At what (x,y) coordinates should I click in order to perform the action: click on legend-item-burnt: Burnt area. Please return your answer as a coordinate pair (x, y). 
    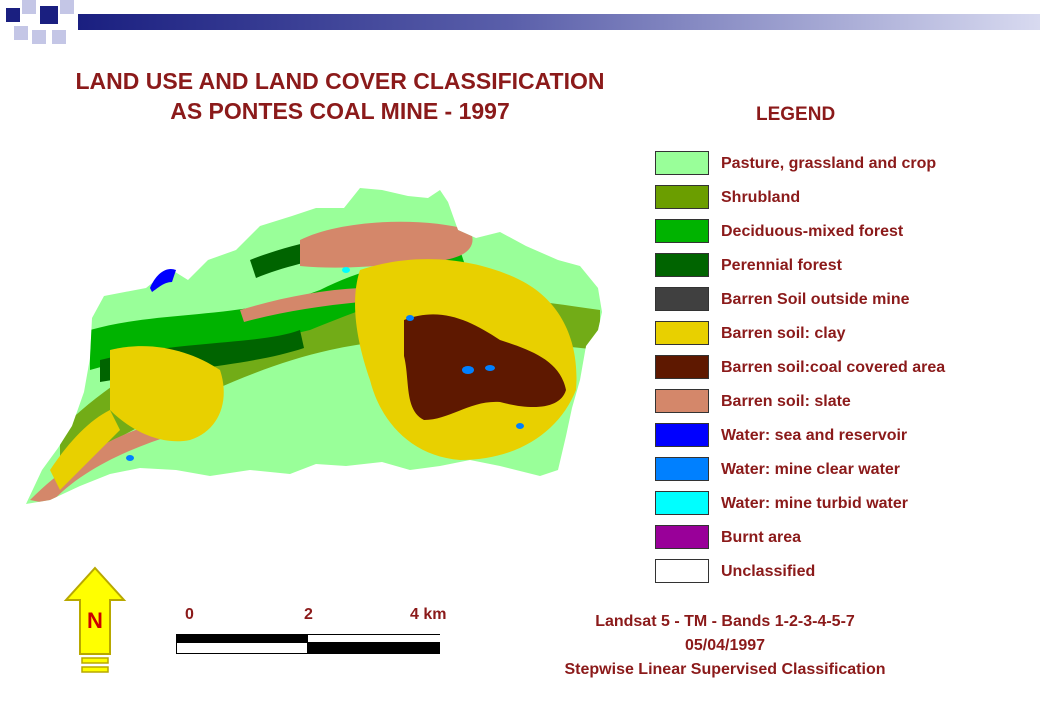
    Looking at the image, I should click on (845, 538).